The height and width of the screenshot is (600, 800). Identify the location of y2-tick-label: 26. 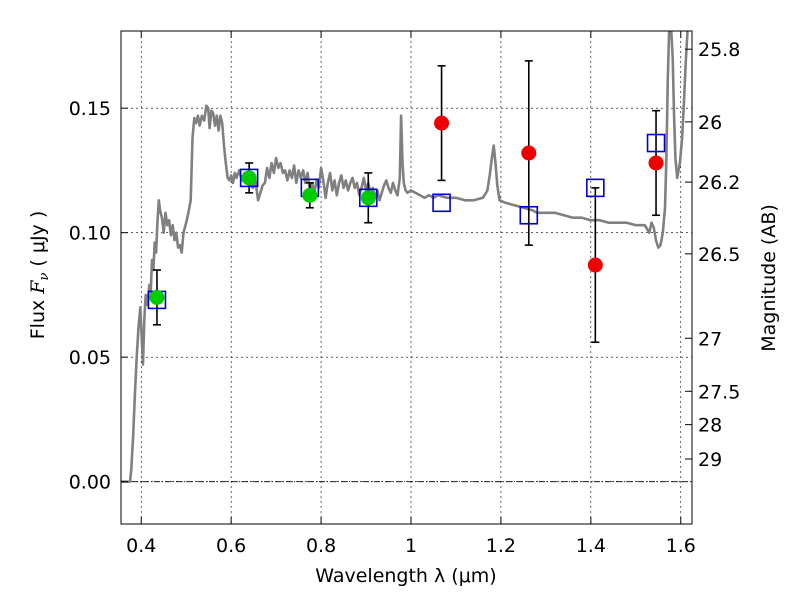
(710, 123).